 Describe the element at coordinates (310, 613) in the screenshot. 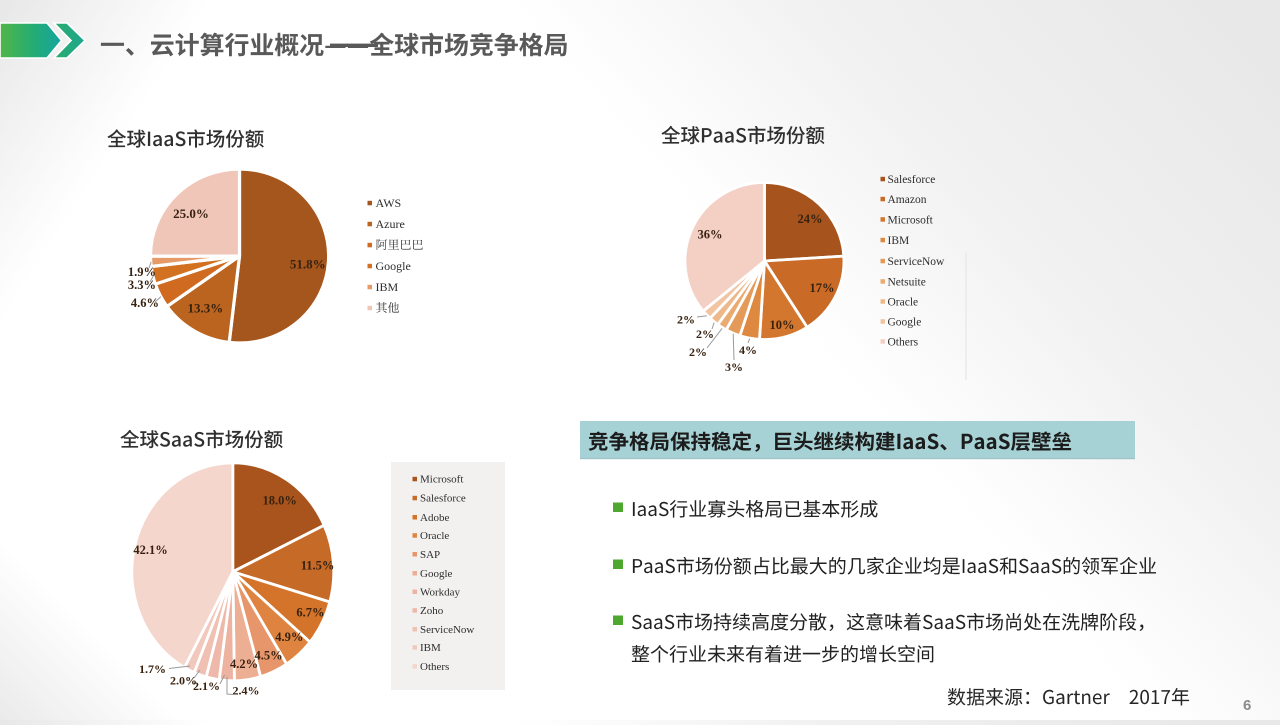

I see `svg-text: 6.7%` at that location.